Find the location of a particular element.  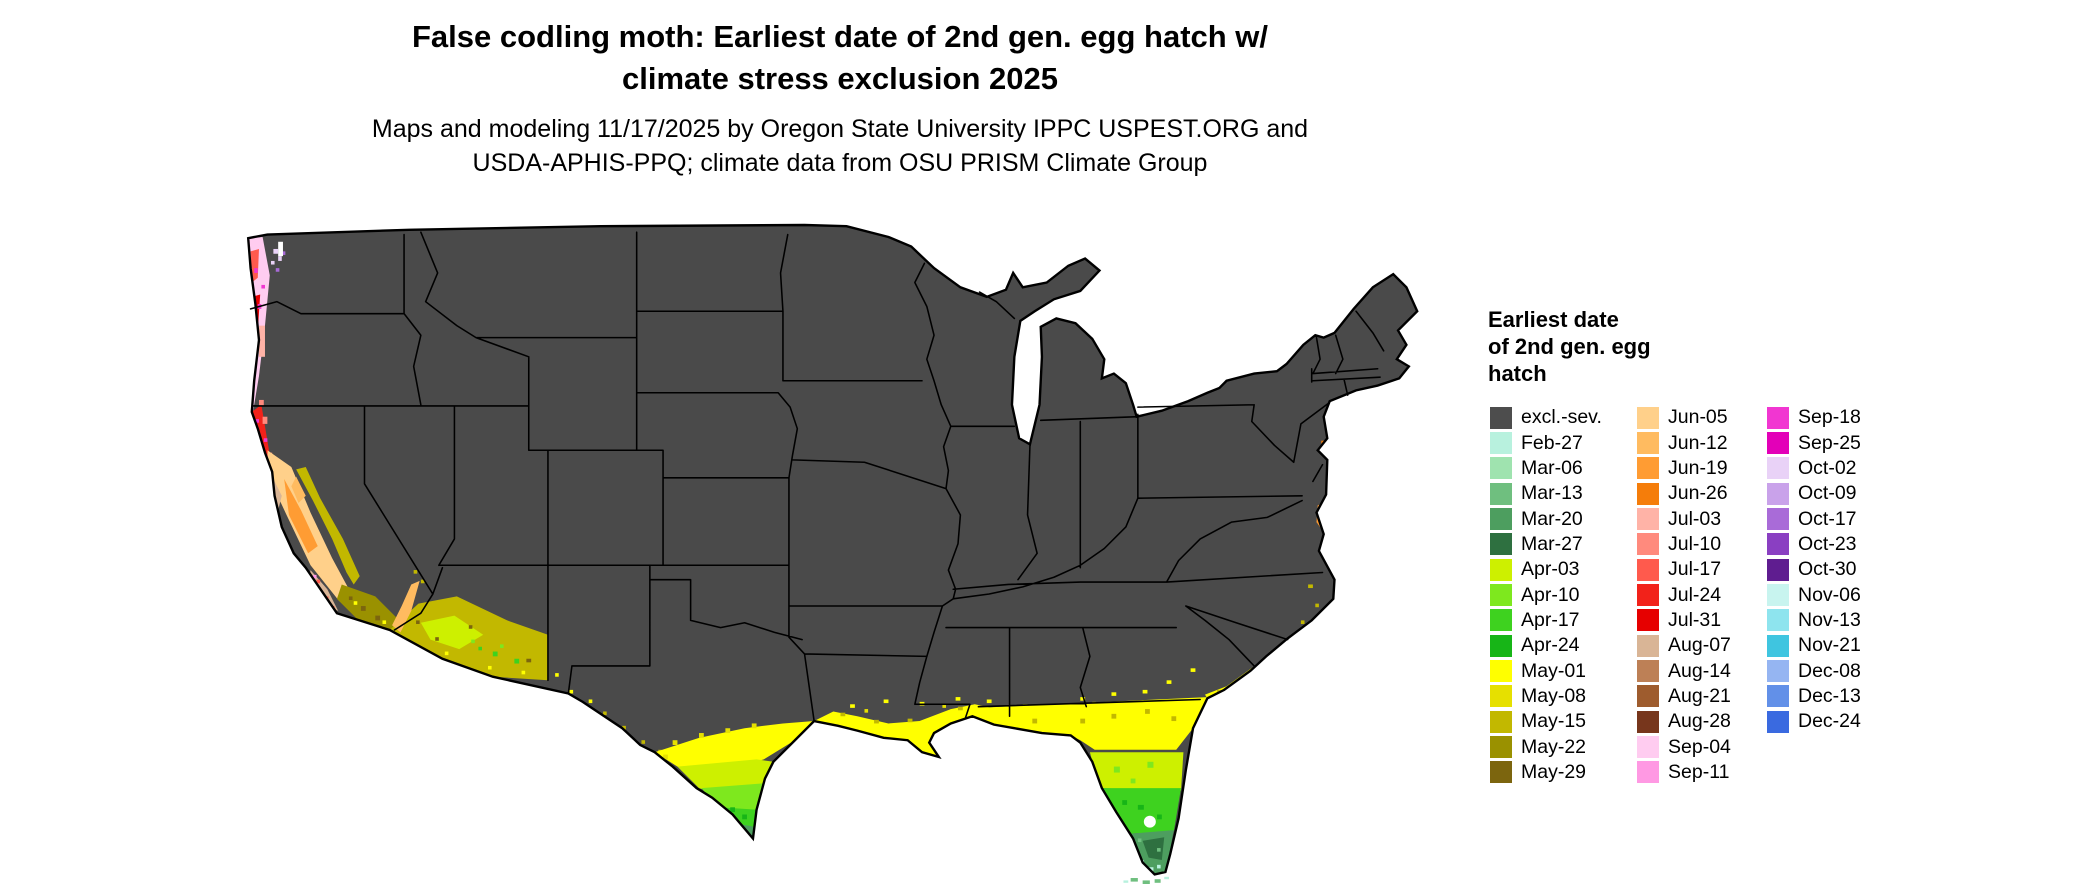

region-norcal-magenta-specks is located at coordinates (261, 430).